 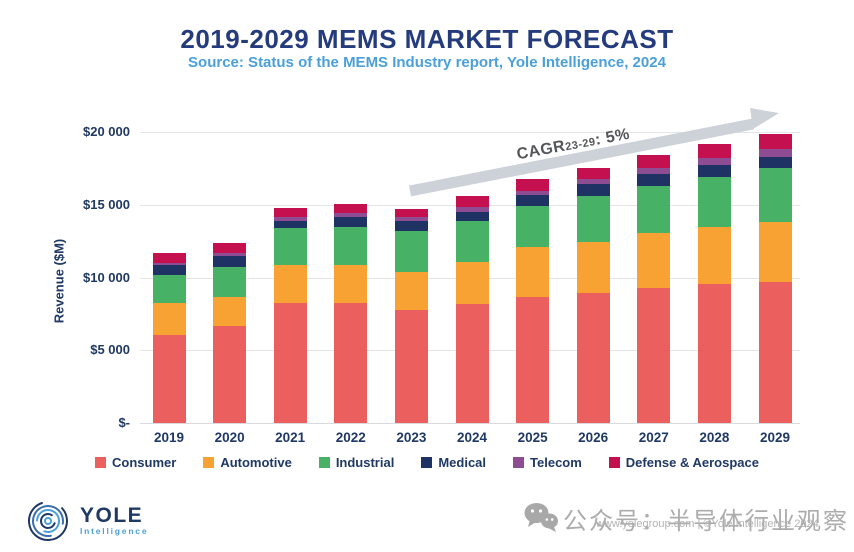 I want to click on bar-segment-2022-automotive, so click(x=351, y=284).